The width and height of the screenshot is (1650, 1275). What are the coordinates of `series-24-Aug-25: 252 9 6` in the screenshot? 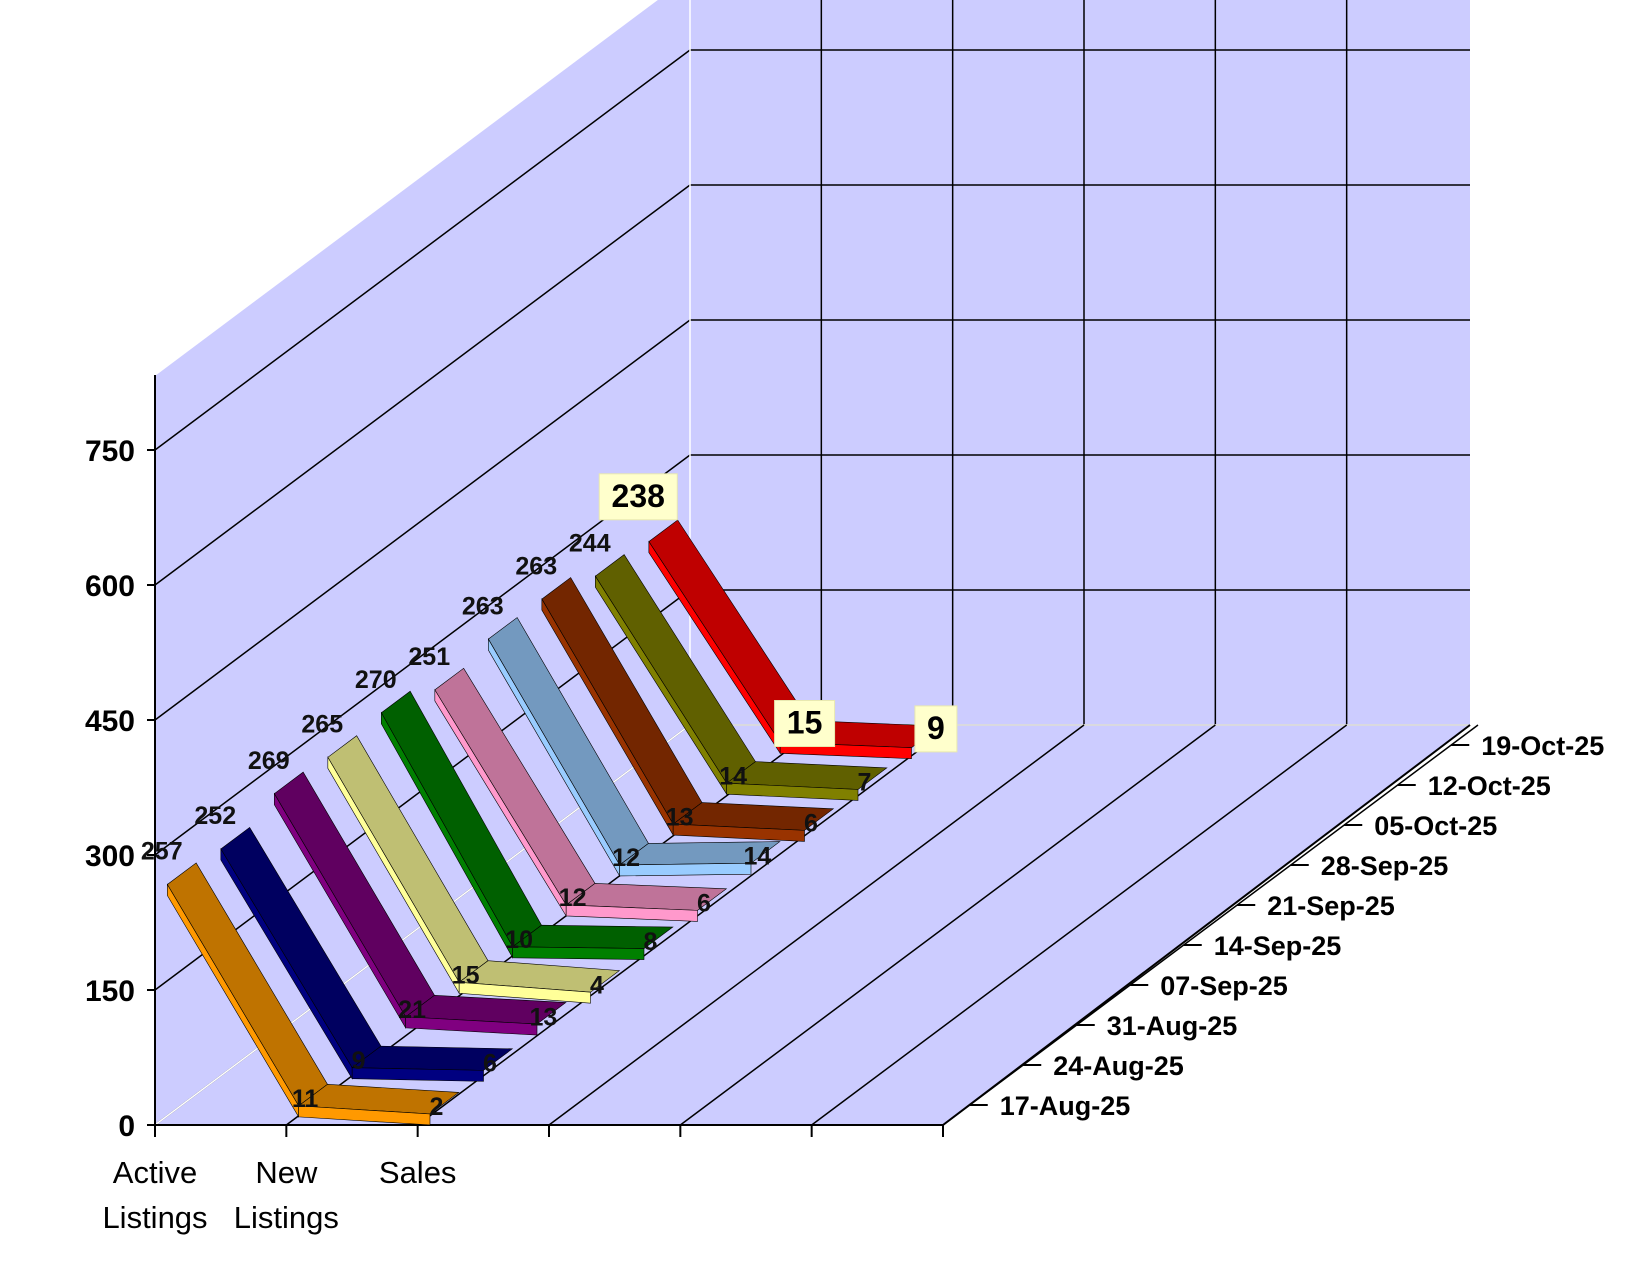 It's located at (354, 942).